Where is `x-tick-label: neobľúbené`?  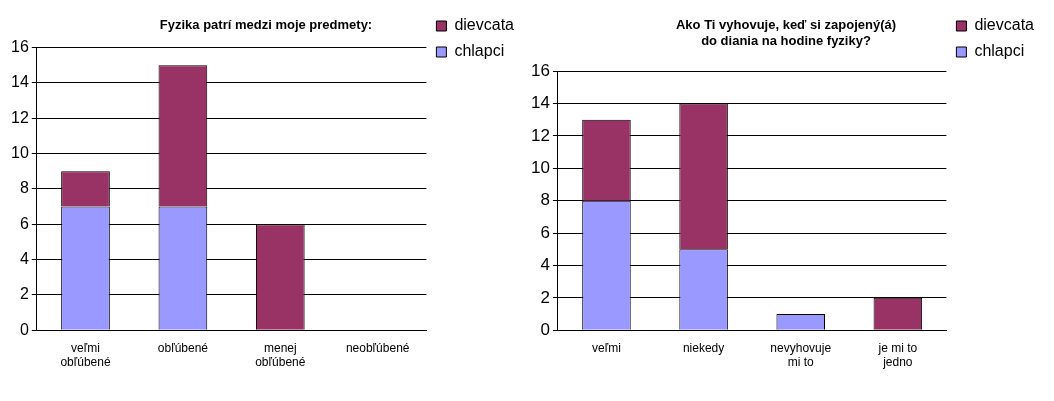 x-tick-label: neobľúbené is located at coordinates (377, 347).